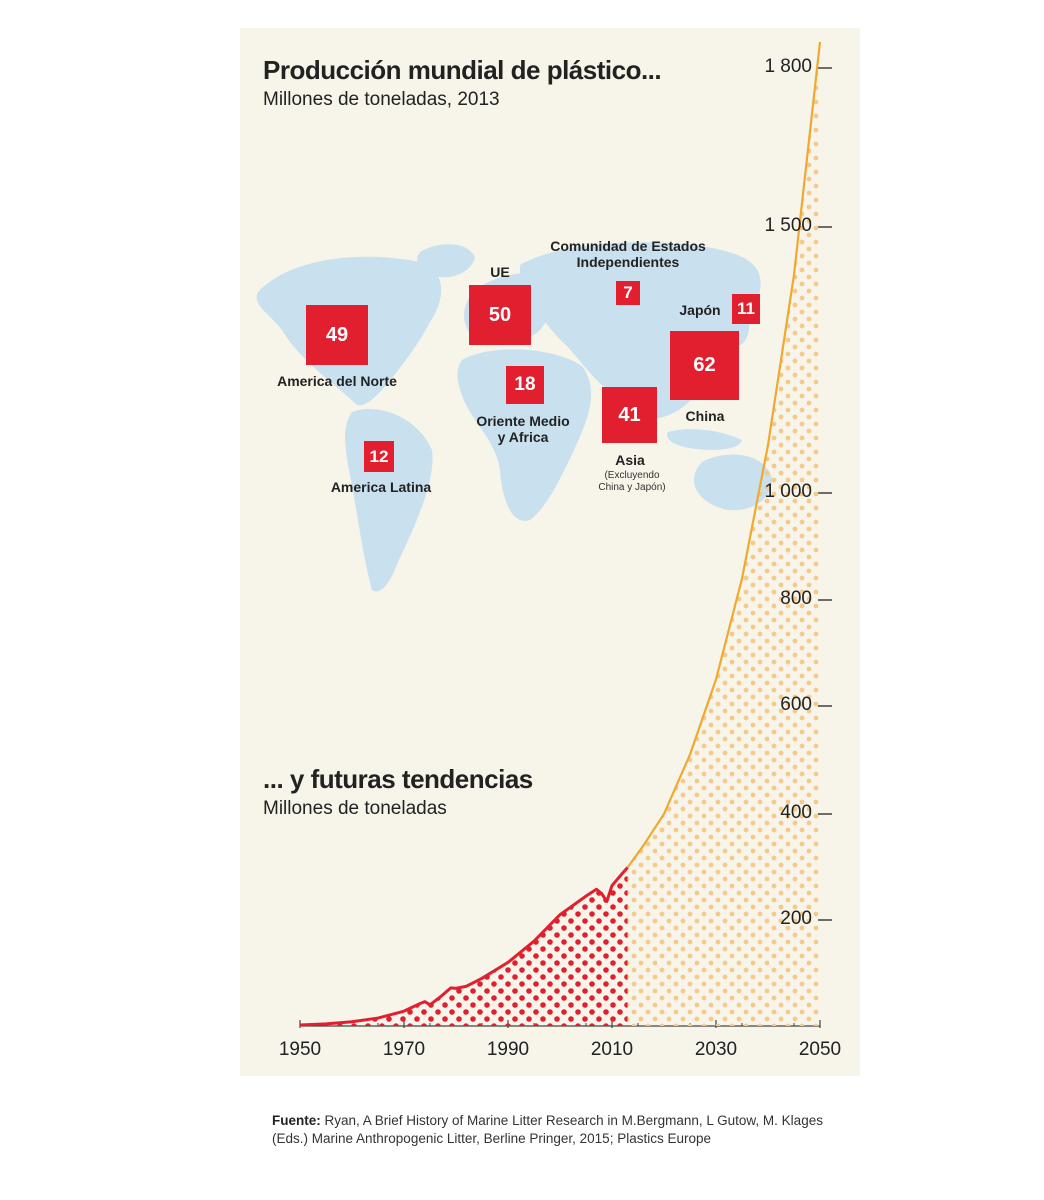 The height and width of the screenshot is (1200, 1044). I want to click on region-value-china: 62, so click(704, 365).